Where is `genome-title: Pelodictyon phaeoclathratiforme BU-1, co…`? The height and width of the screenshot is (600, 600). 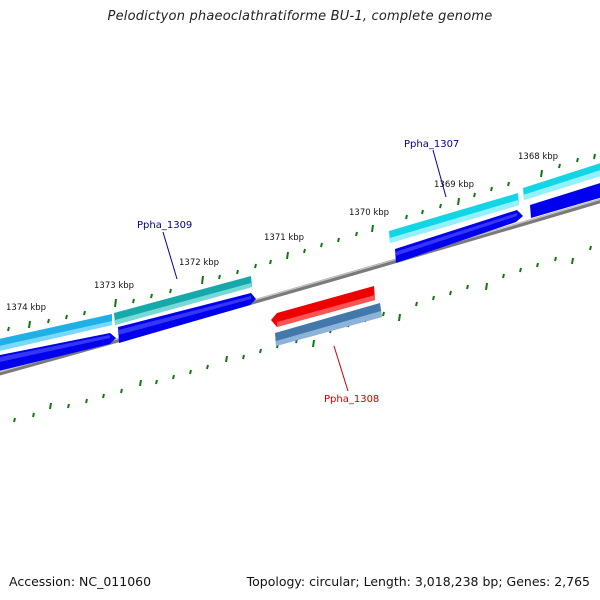 genome-title: Pelodictyon phaeoclathratiforme BU-1, co… is located at coordinates (300, 16).